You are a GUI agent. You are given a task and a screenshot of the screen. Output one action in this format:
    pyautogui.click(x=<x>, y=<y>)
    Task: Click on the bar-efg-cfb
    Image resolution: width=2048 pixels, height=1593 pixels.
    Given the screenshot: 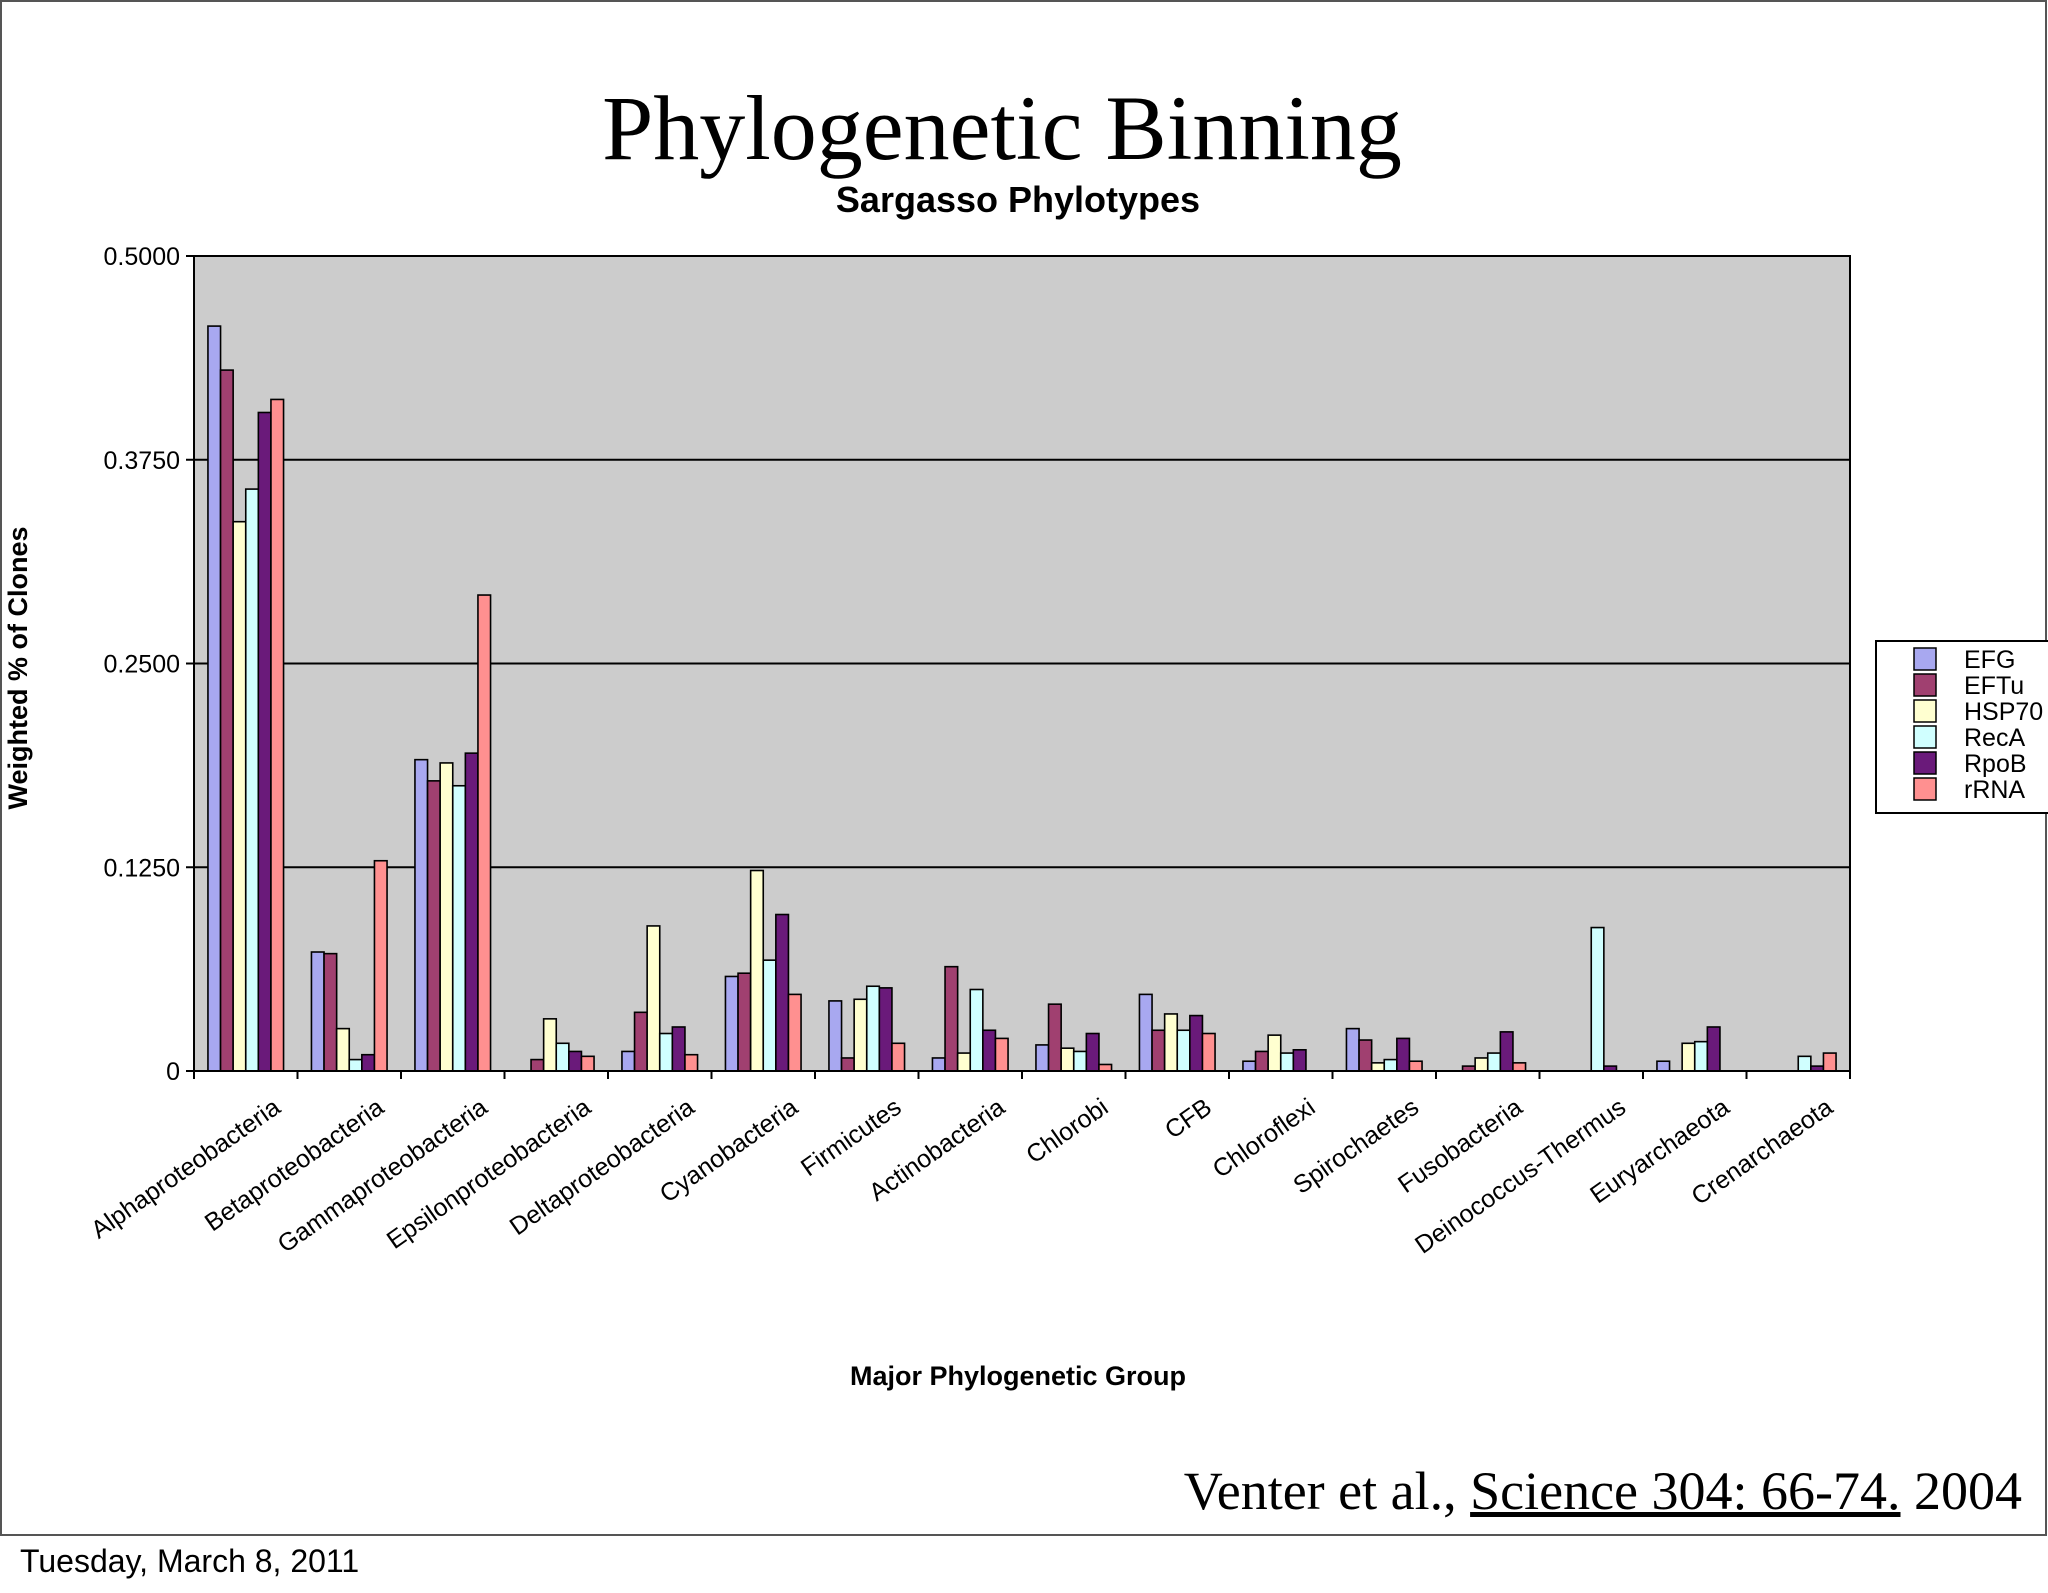 What is the action you would take?
    pyautogui.click(x=1145, y=1032)
    